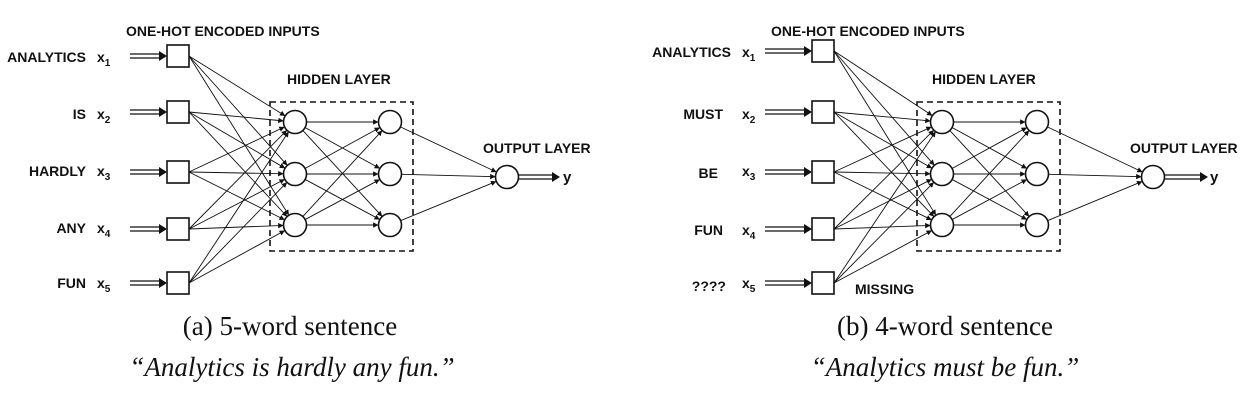 The image size is (1255, 402). Describe the element at coordinates (882, 117) in the screenshot. I see `panel-b-edge-in2-h1` at that location.